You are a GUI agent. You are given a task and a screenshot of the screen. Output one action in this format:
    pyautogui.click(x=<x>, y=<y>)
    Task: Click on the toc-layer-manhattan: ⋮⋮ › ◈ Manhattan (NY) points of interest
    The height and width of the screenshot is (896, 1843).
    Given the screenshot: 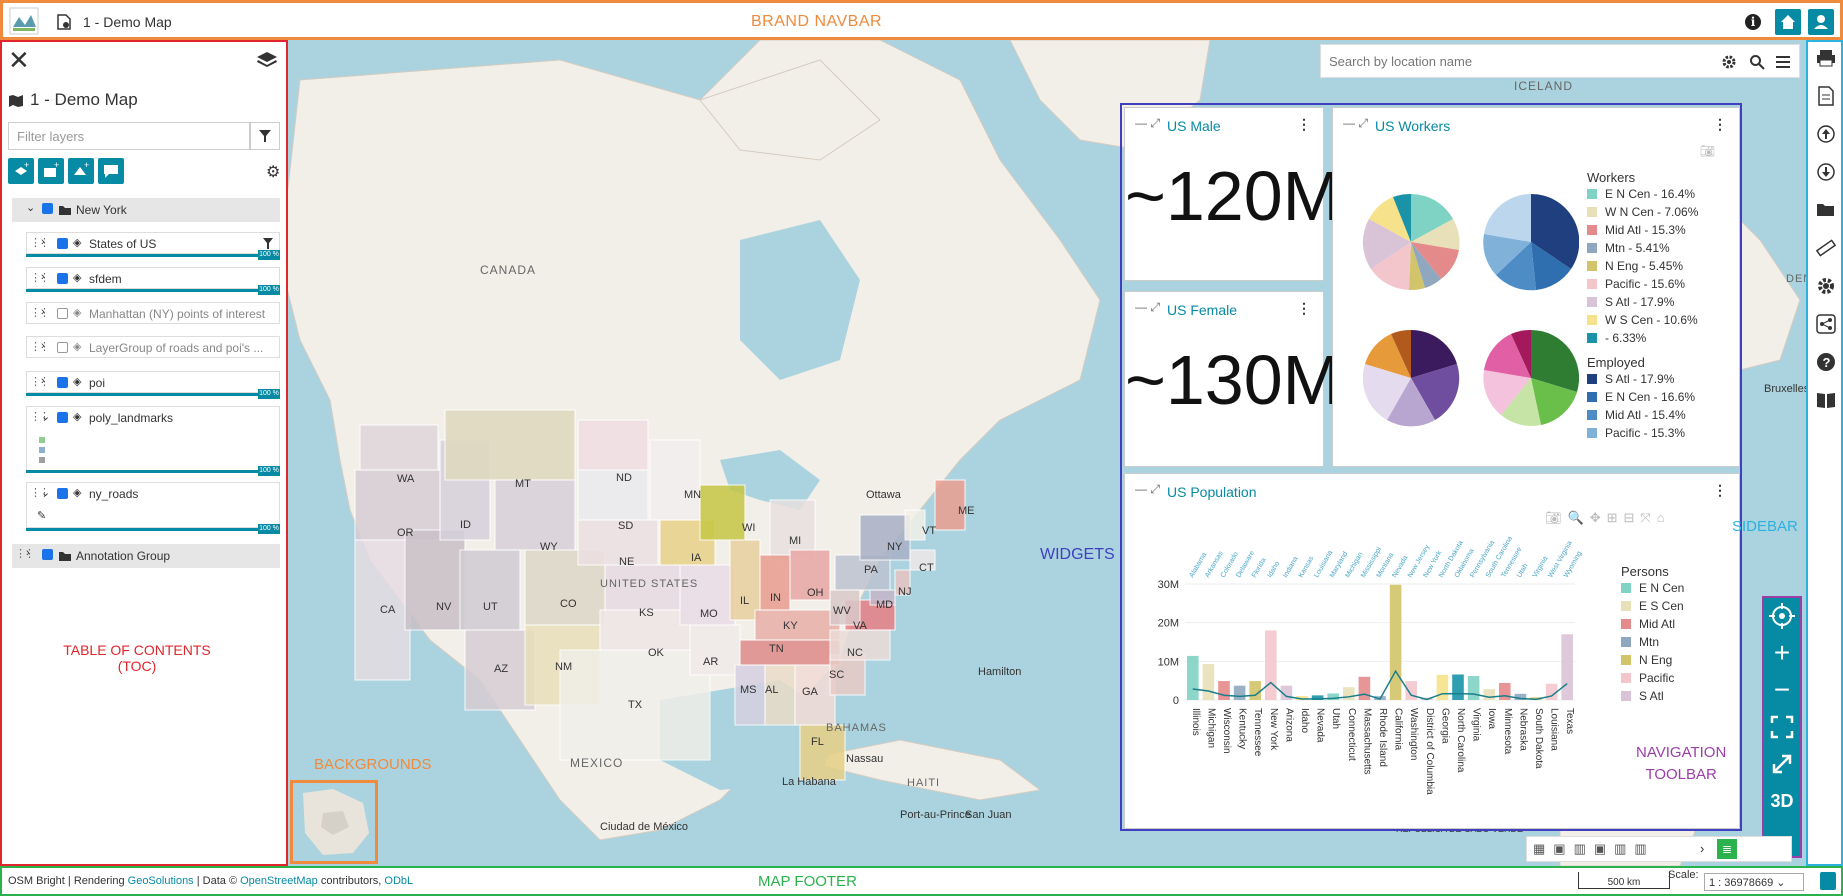 What is the action you would take?
    pyautogui.click(x=153, y=313)
    